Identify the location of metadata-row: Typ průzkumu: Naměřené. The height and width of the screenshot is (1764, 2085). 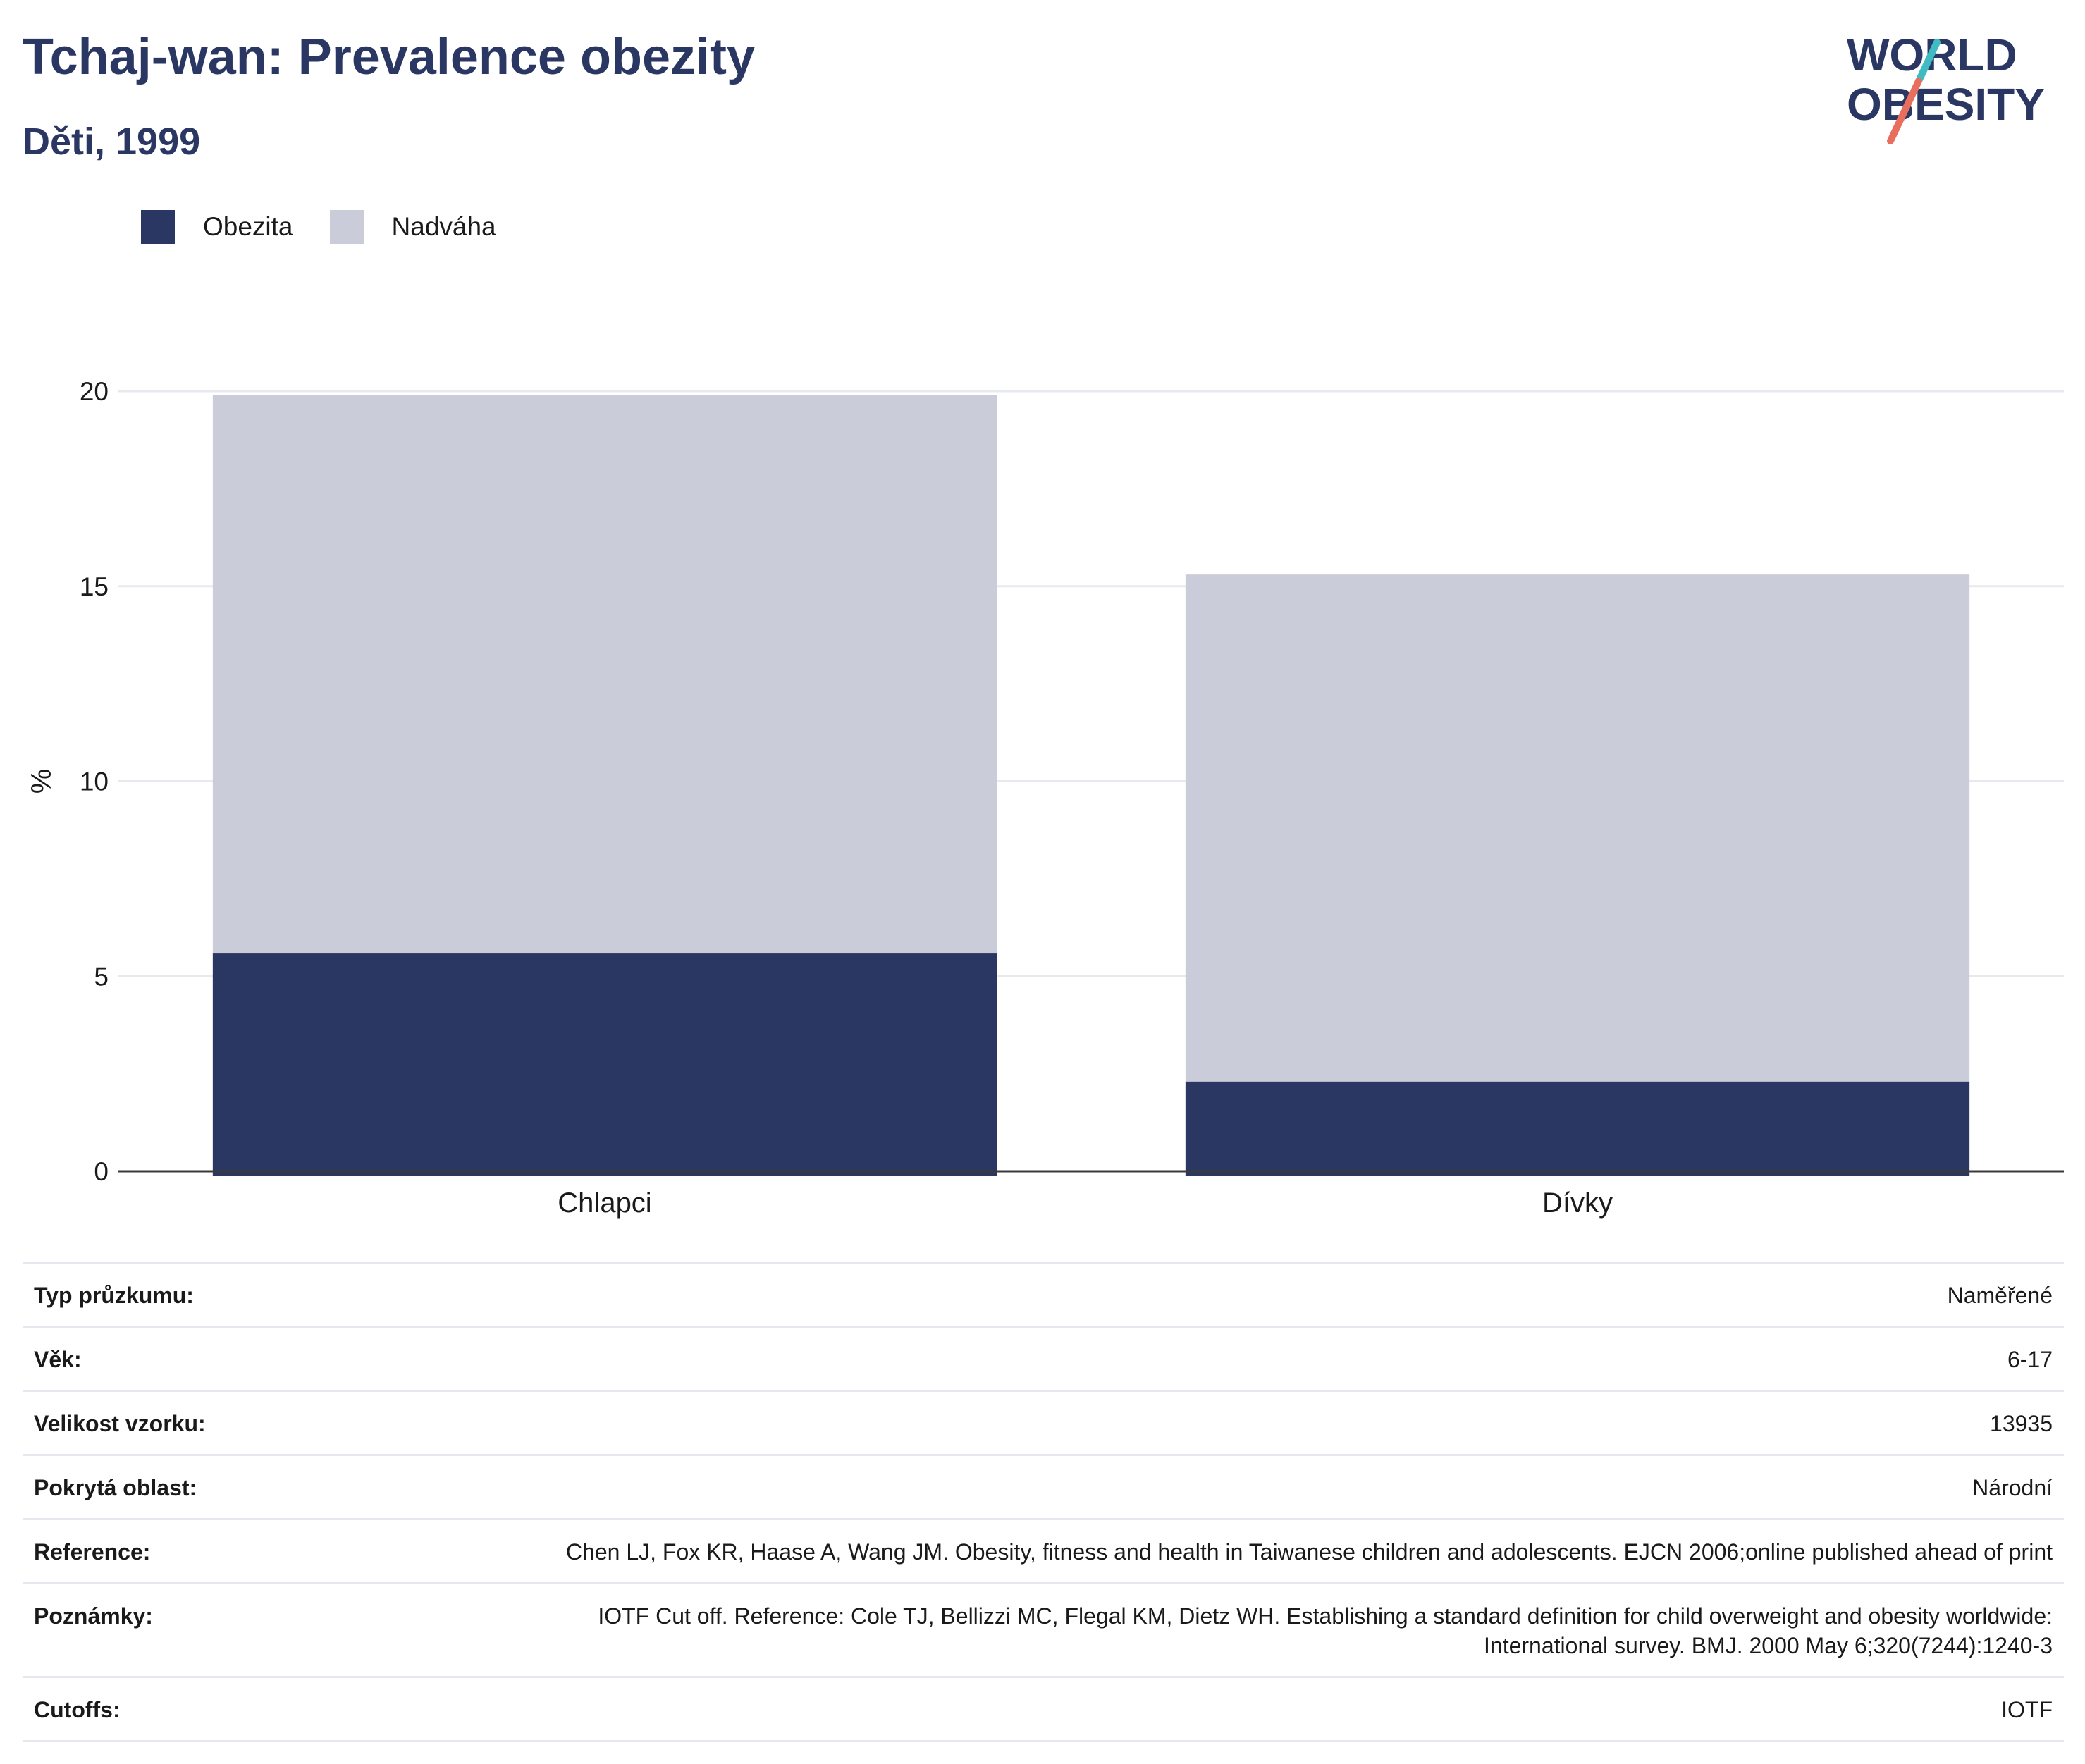
(1043, 1294).